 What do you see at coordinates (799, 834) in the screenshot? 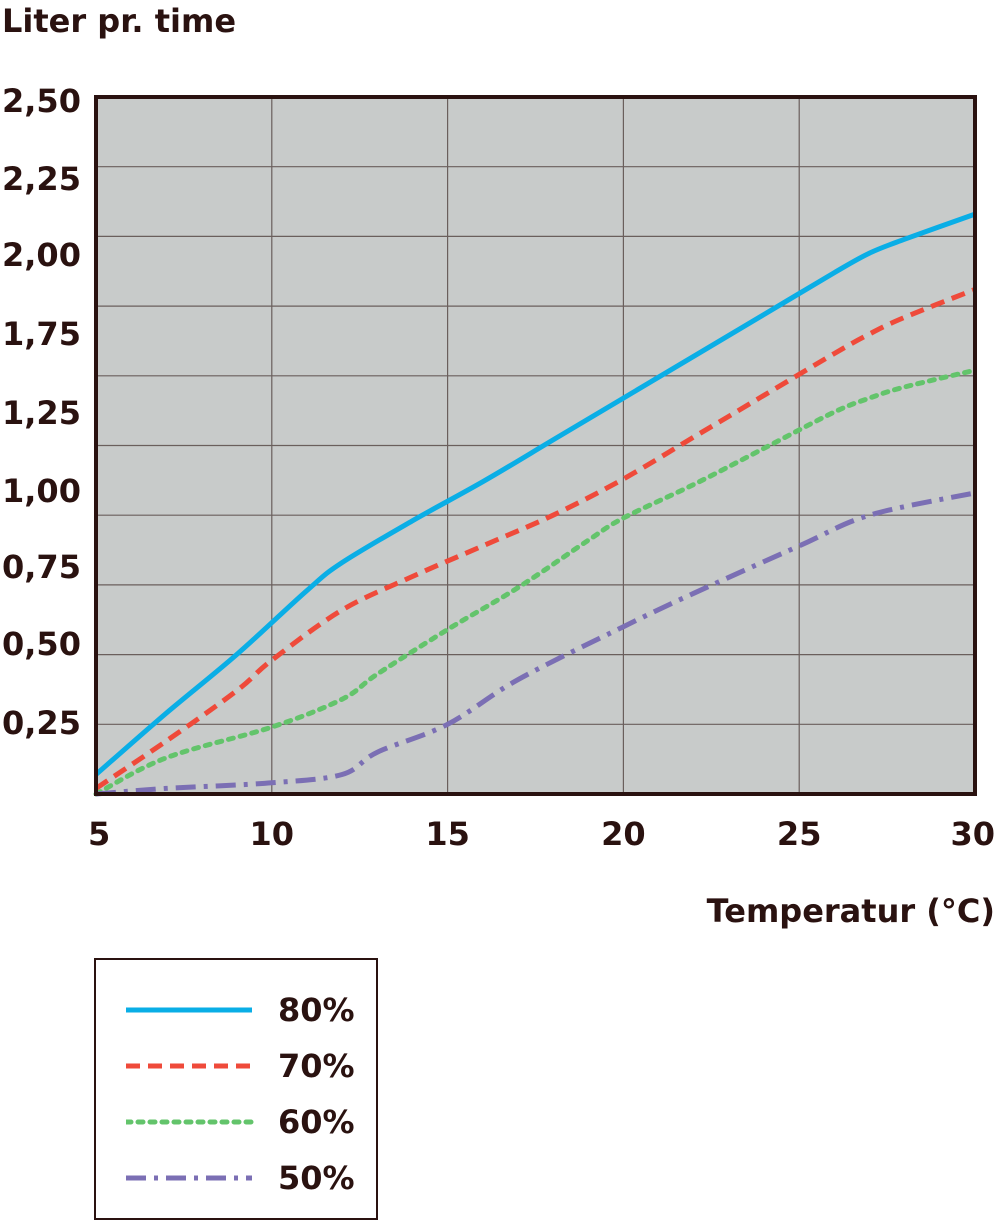
I see `x-tick-label: 25` at bounding box center [799, 834].